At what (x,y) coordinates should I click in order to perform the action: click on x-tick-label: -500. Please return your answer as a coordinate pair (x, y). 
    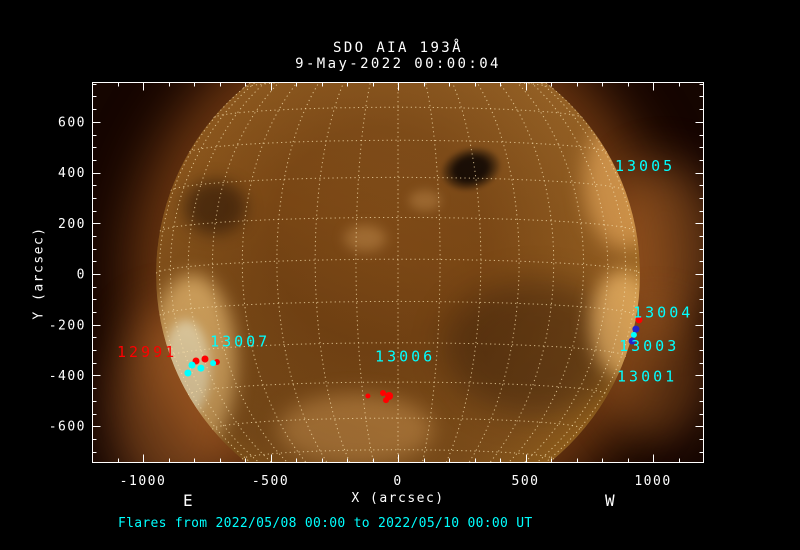
    Looking at the image, I should click on (270, 481).